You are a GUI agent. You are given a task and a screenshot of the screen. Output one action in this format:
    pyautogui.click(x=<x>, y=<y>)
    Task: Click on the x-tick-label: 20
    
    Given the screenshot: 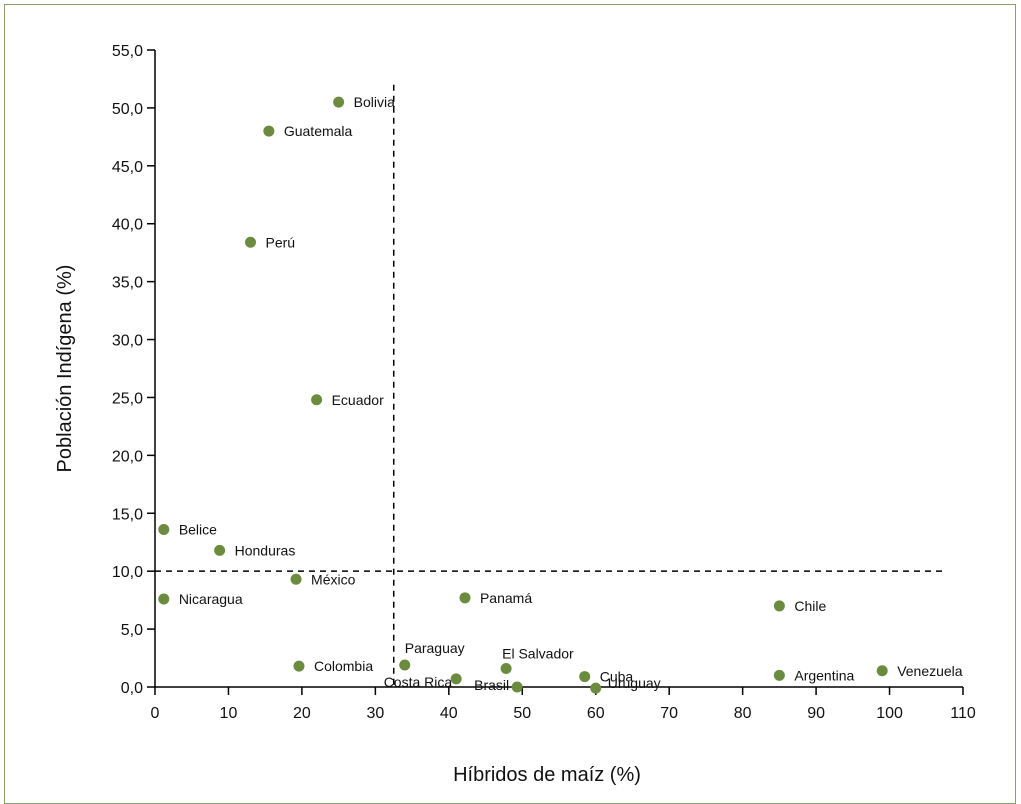 What is the action you would take?
    pyautogui.click(x=302, y=713)
    